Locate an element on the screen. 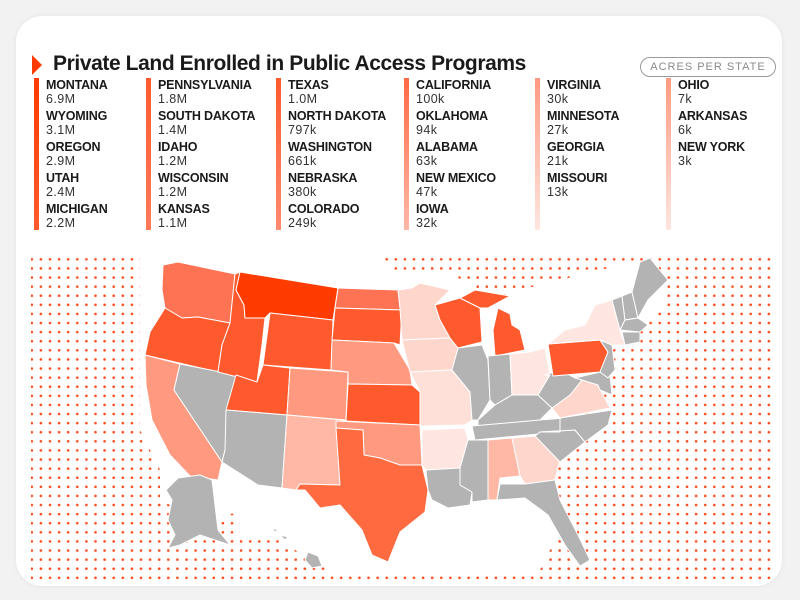 The image size is (800, 600). legend-state-name: MISSOURI is located at coordinates (577, 178).